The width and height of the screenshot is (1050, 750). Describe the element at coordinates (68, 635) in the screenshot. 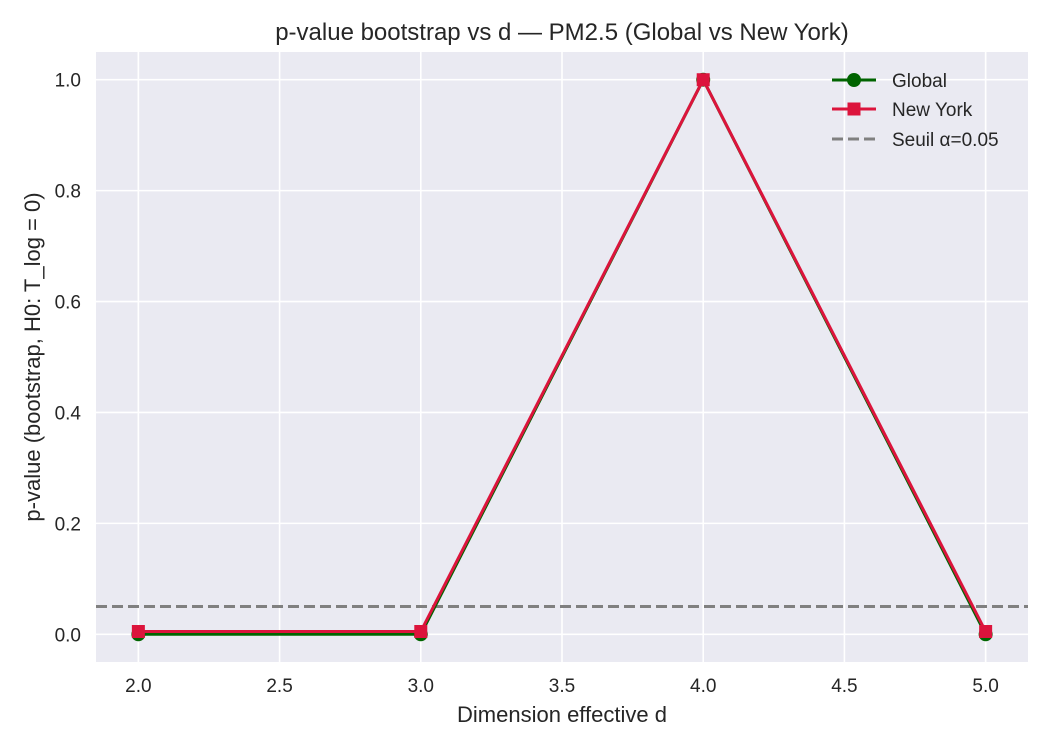

I see `y-tick-label: 0.0` at that location.